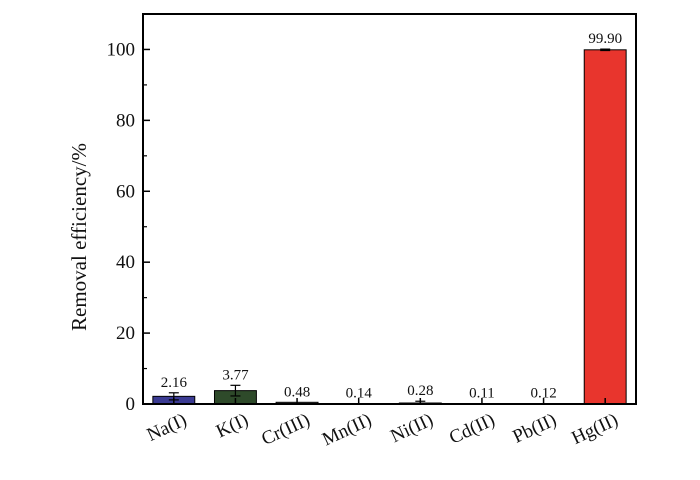 Image resolution: width=700 pixels, height=480 pixels. Describe the element at coordinates (125, 262) in the screenshot. I see `y-tick-label: 40` at that location.